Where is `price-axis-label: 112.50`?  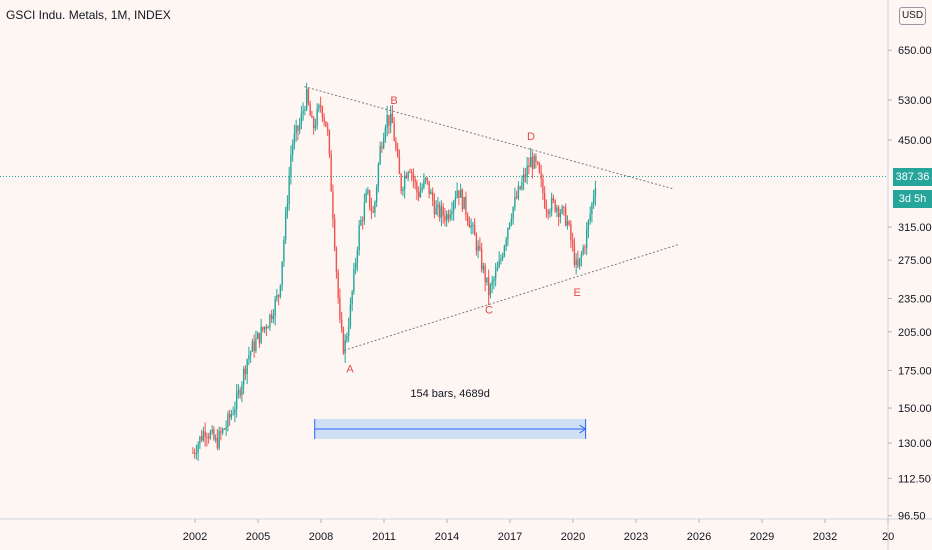 price-axis-label: 112.50 is located at coordinates (914, 479).